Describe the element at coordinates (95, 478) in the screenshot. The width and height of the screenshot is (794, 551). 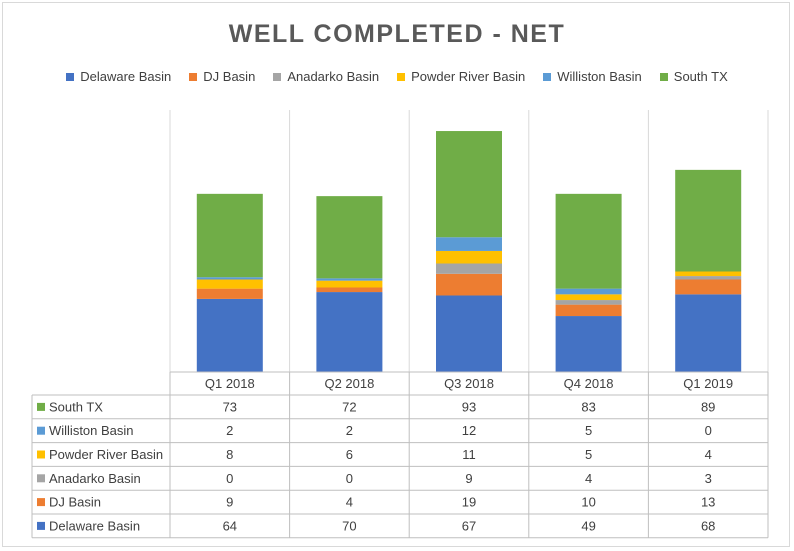
I see `table-row-label: Anadarko Basin` at that location.